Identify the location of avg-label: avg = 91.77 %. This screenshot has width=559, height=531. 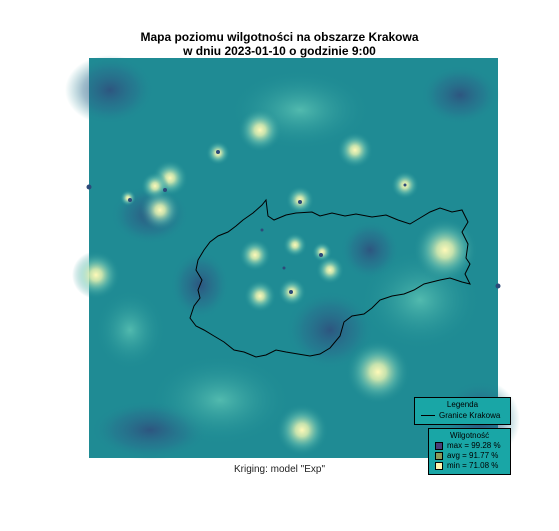
(473, 455).